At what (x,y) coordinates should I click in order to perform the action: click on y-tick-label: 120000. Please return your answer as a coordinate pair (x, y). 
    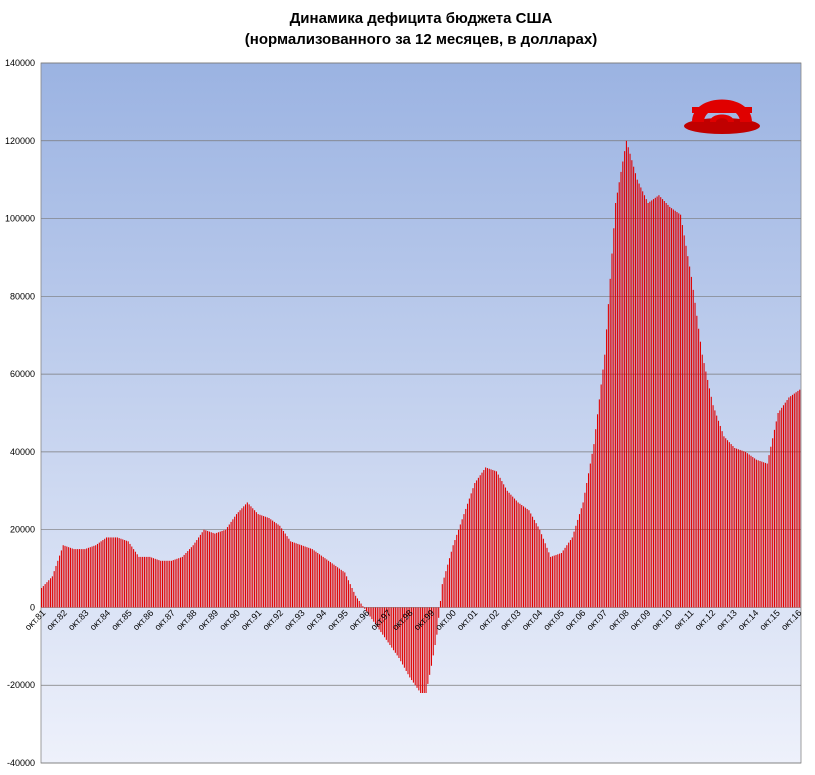
    Looking at the image, I should click on (20, 141).